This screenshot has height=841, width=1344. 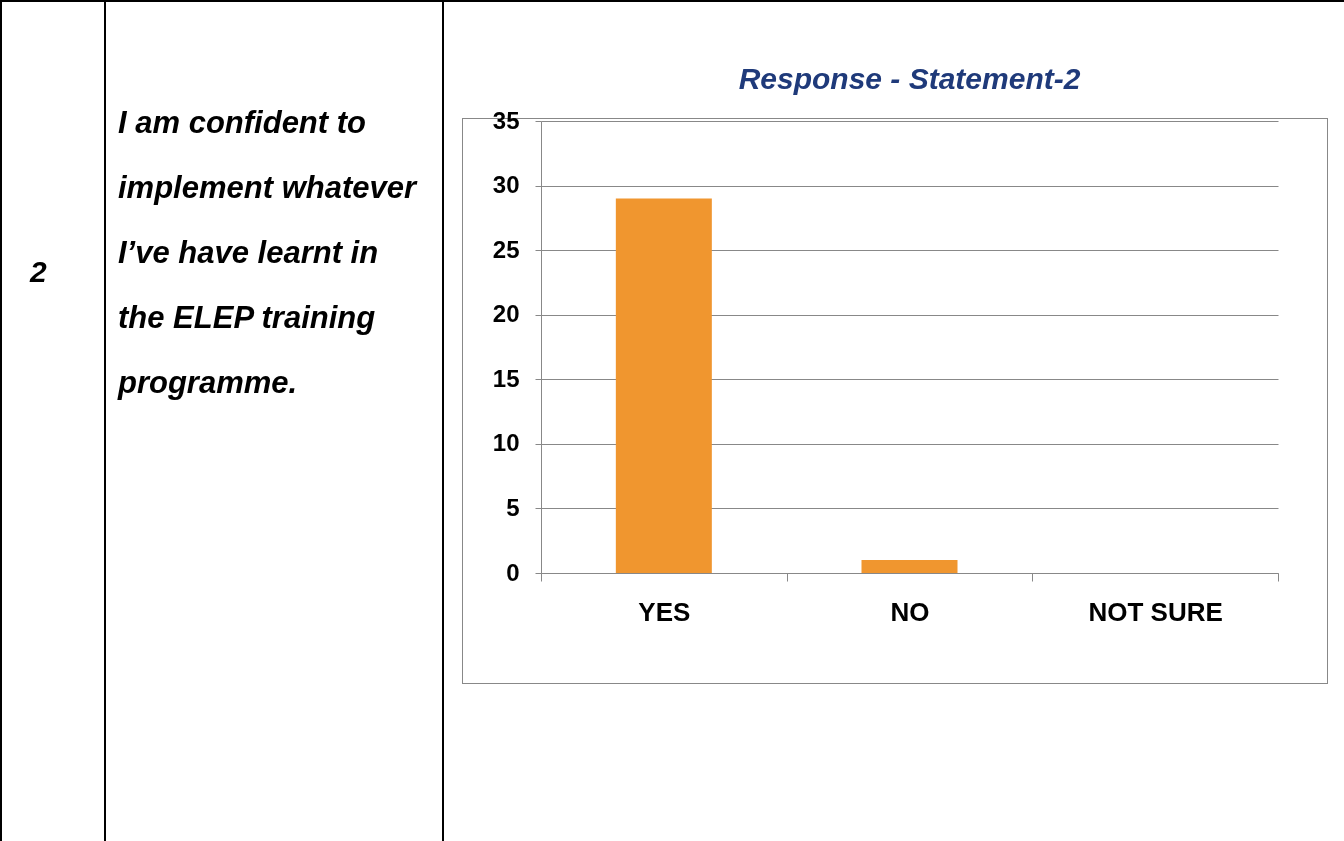 I want to click on text: I am confident to implement whatever I’ve have learnt in the ELEP training programme., so click(x=268, y=253).